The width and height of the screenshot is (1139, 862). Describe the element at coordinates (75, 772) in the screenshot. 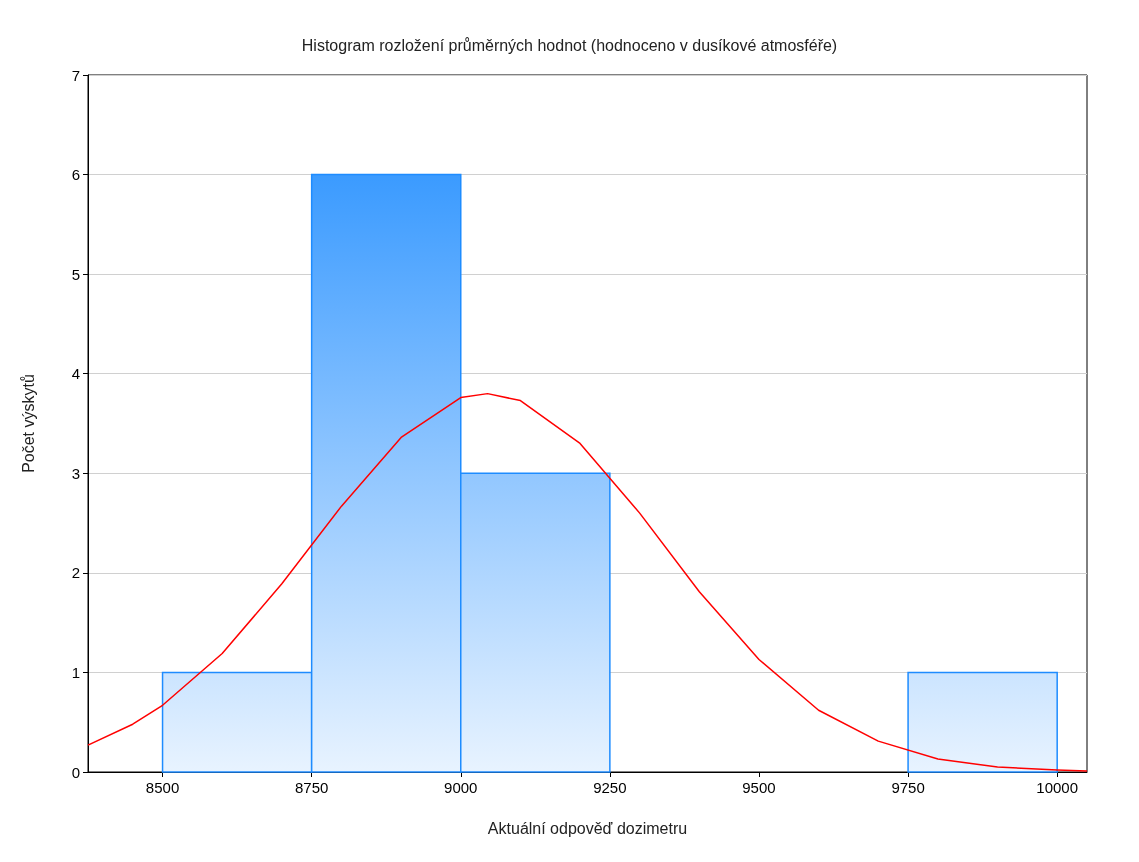

I see `y-tick-label: 0` at that location.